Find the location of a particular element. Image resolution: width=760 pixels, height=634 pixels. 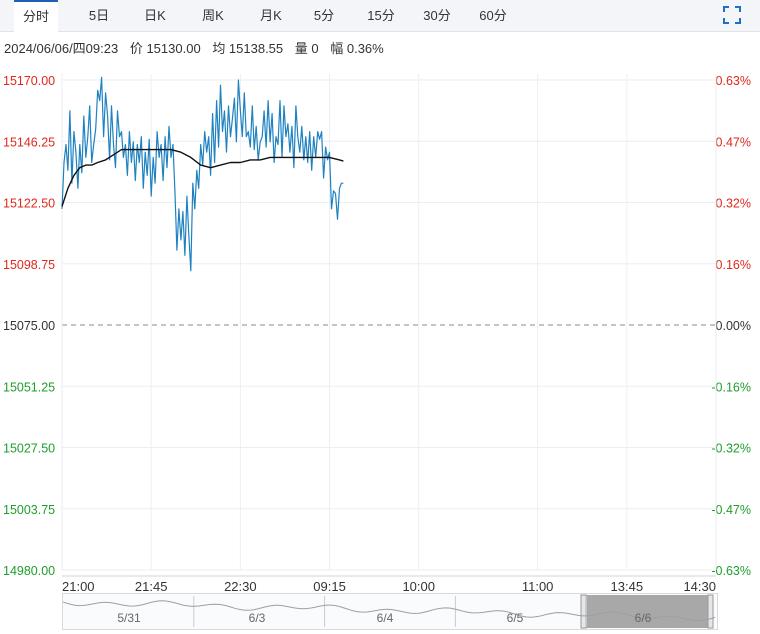

expand-icon is located at coordinates (732, 15).